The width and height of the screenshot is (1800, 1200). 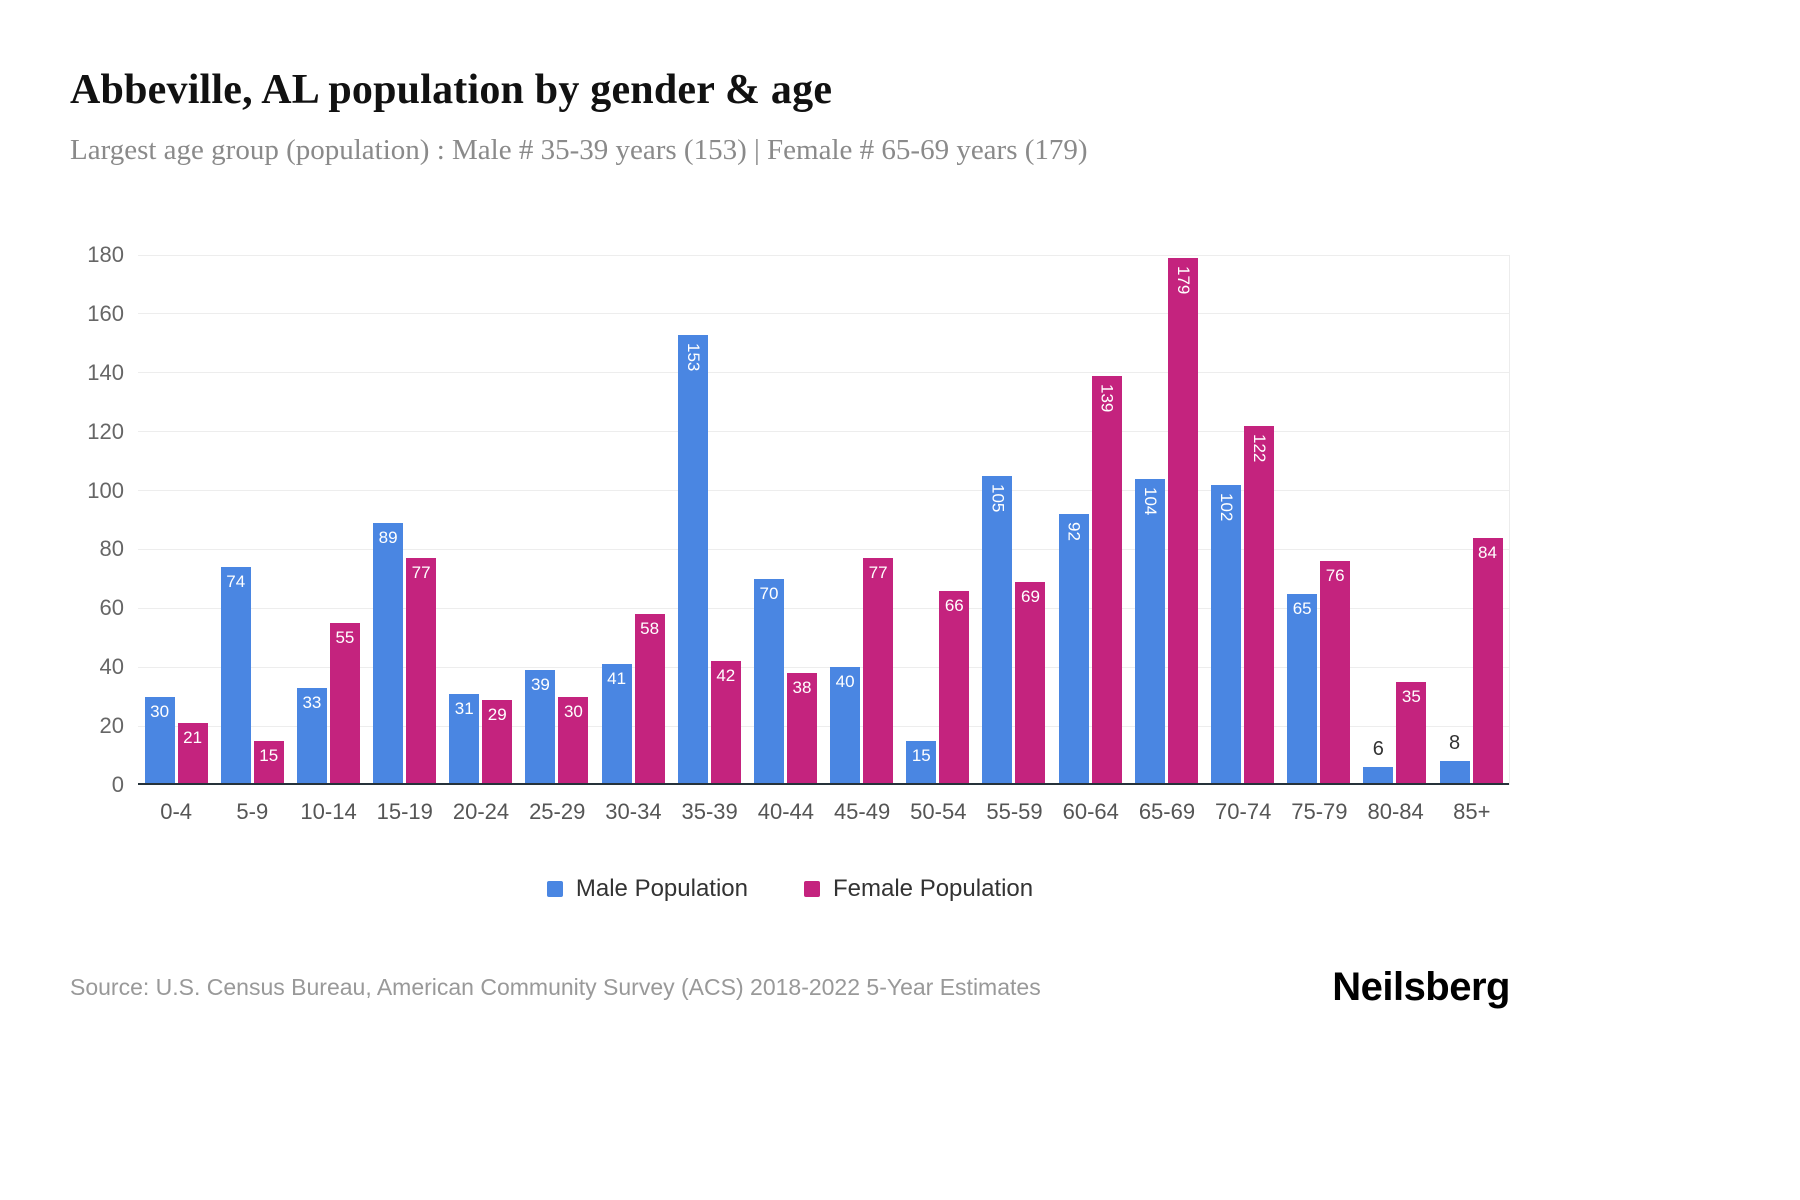 What do you see at coordinates (540, 685) in the screenshot?
I see `bar-value-label: 39` at bounding box center [540, 685].